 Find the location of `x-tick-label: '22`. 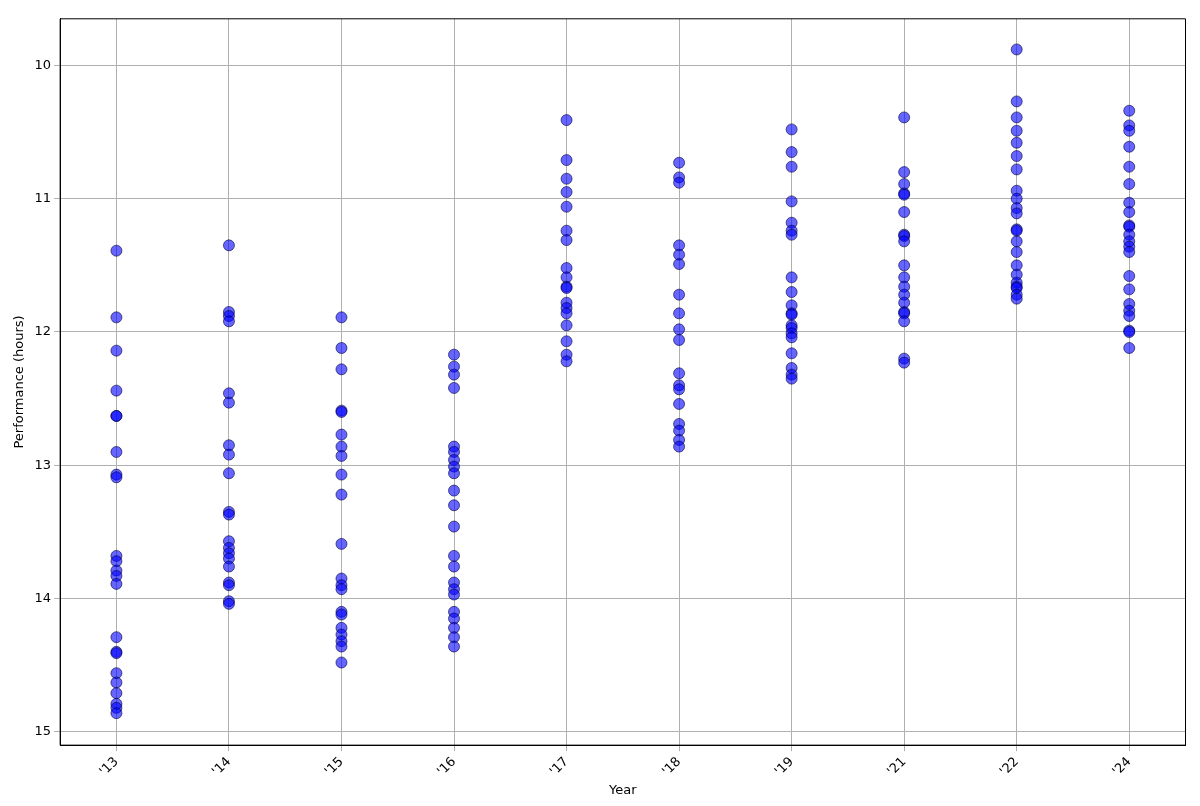

x-tick-label: '22 is located at coordinates (1009, 766).